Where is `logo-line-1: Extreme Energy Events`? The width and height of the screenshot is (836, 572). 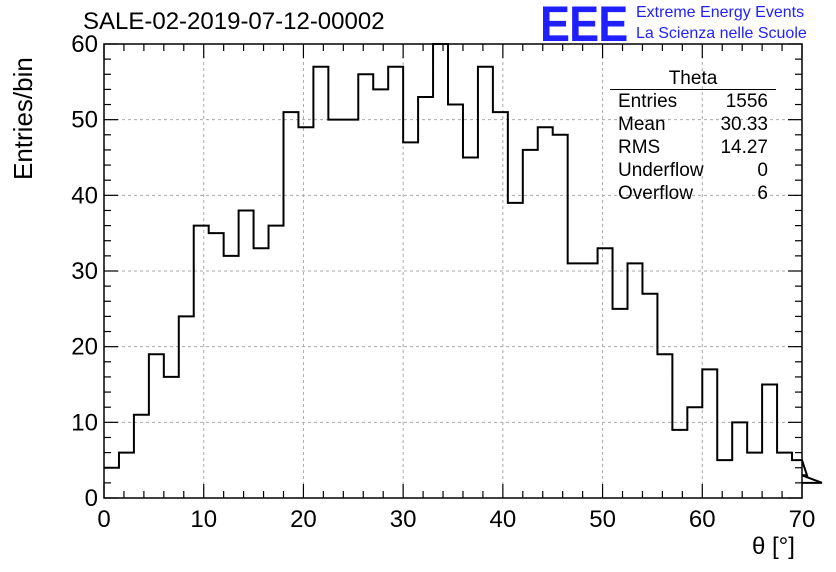
logo-line-1: Extreme Energy Events is located at coordinates (720, 12).